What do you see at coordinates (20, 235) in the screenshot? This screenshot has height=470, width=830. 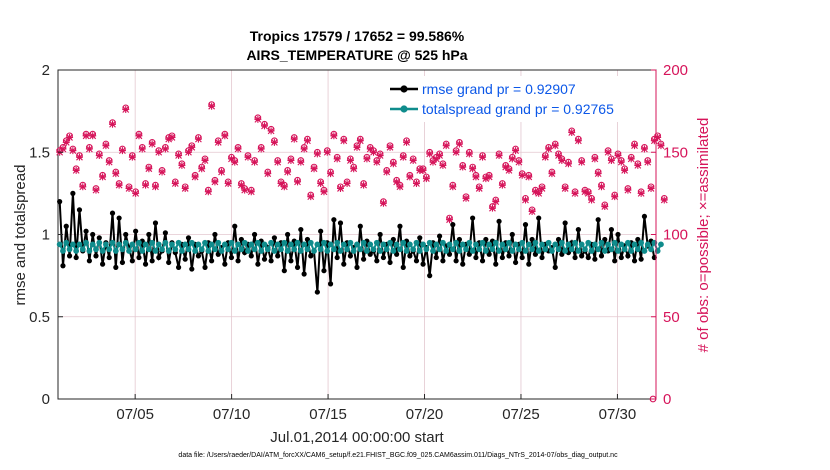 I see `y-axis-left-label: rmse and totalspread` at bounding box center [20, 235].